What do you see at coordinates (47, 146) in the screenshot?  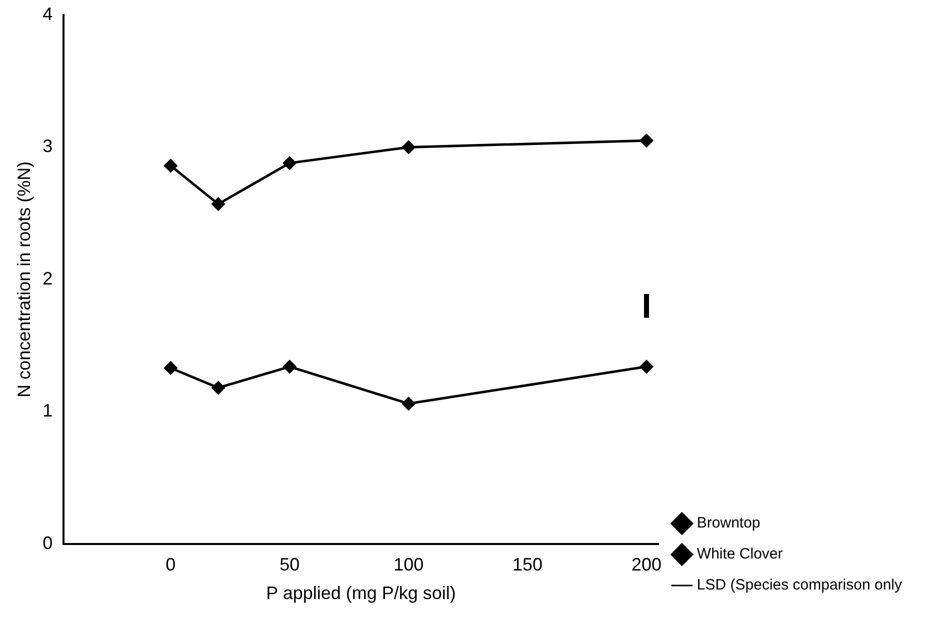 I see `y-tick-label: 3` at bounding box center [47, 146].